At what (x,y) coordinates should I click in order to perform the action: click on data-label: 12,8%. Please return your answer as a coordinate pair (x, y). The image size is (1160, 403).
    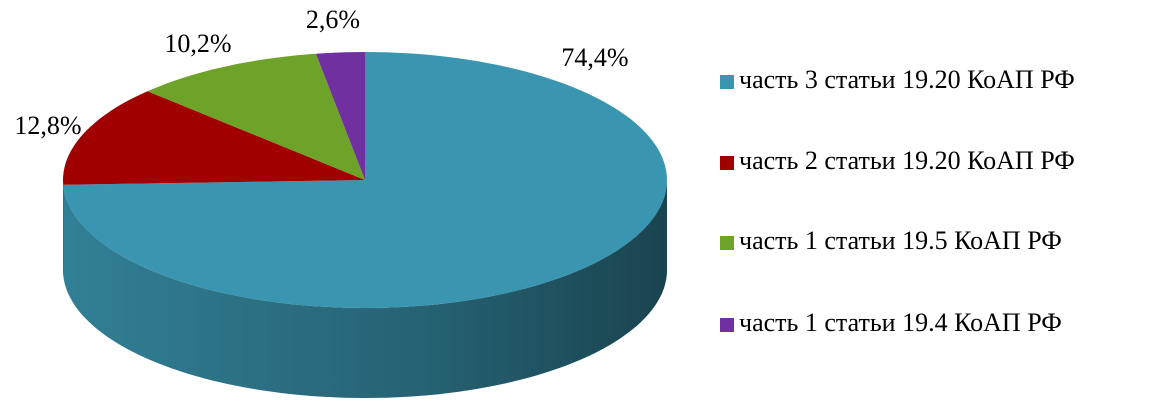
    Looking at the image, I should click on (47, 125).